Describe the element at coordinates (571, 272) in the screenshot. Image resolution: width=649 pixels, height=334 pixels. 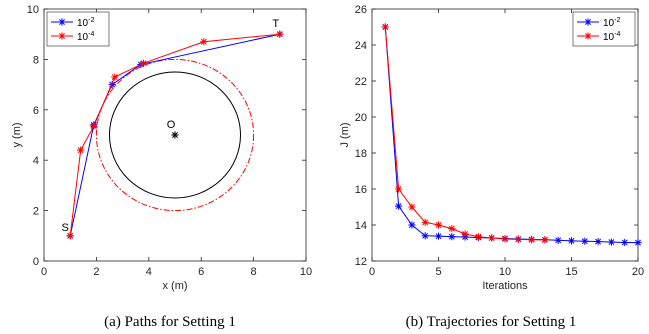
I see `x-tick-label: 15` at that location.